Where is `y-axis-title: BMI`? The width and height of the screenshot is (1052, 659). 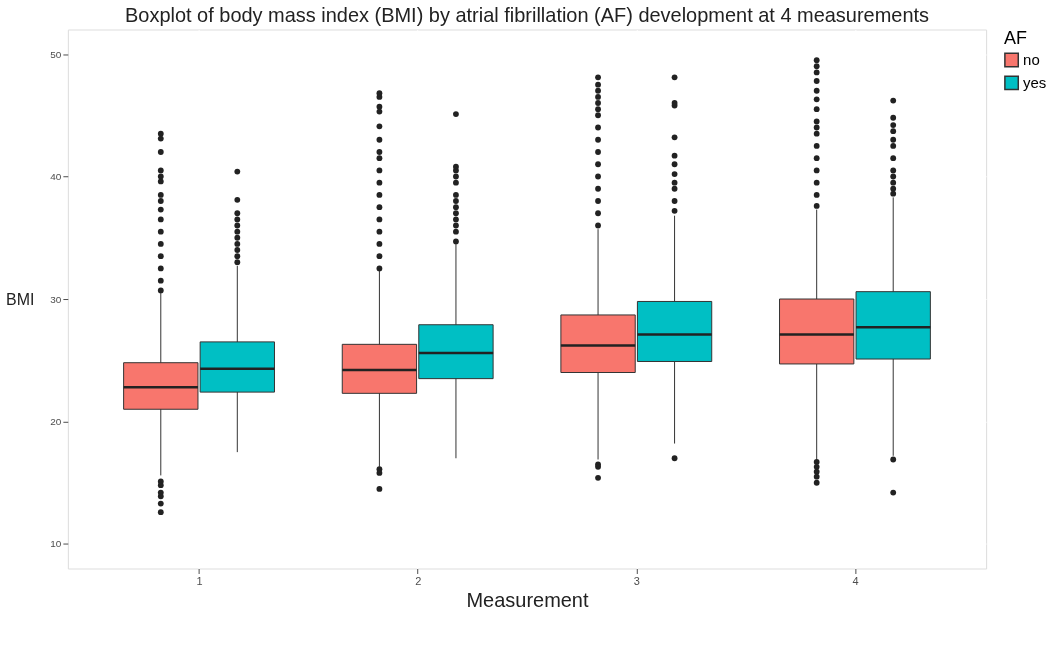
y-axis-title: BMI is located at coordinates (20, 299).